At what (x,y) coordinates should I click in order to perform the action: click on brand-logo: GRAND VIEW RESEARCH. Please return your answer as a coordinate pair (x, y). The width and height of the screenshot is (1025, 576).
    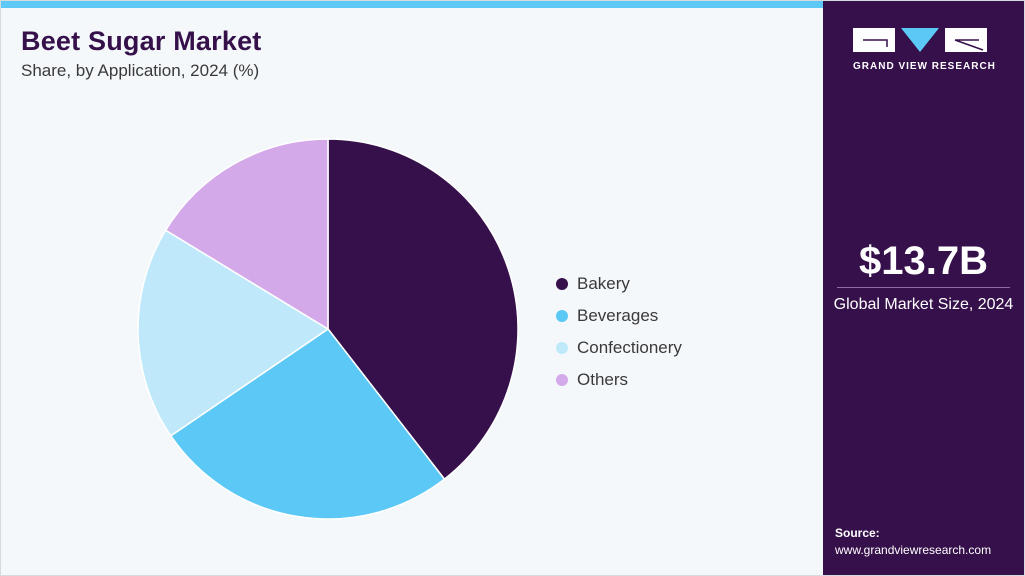
    Looking at the image, I should click on (924, 50).